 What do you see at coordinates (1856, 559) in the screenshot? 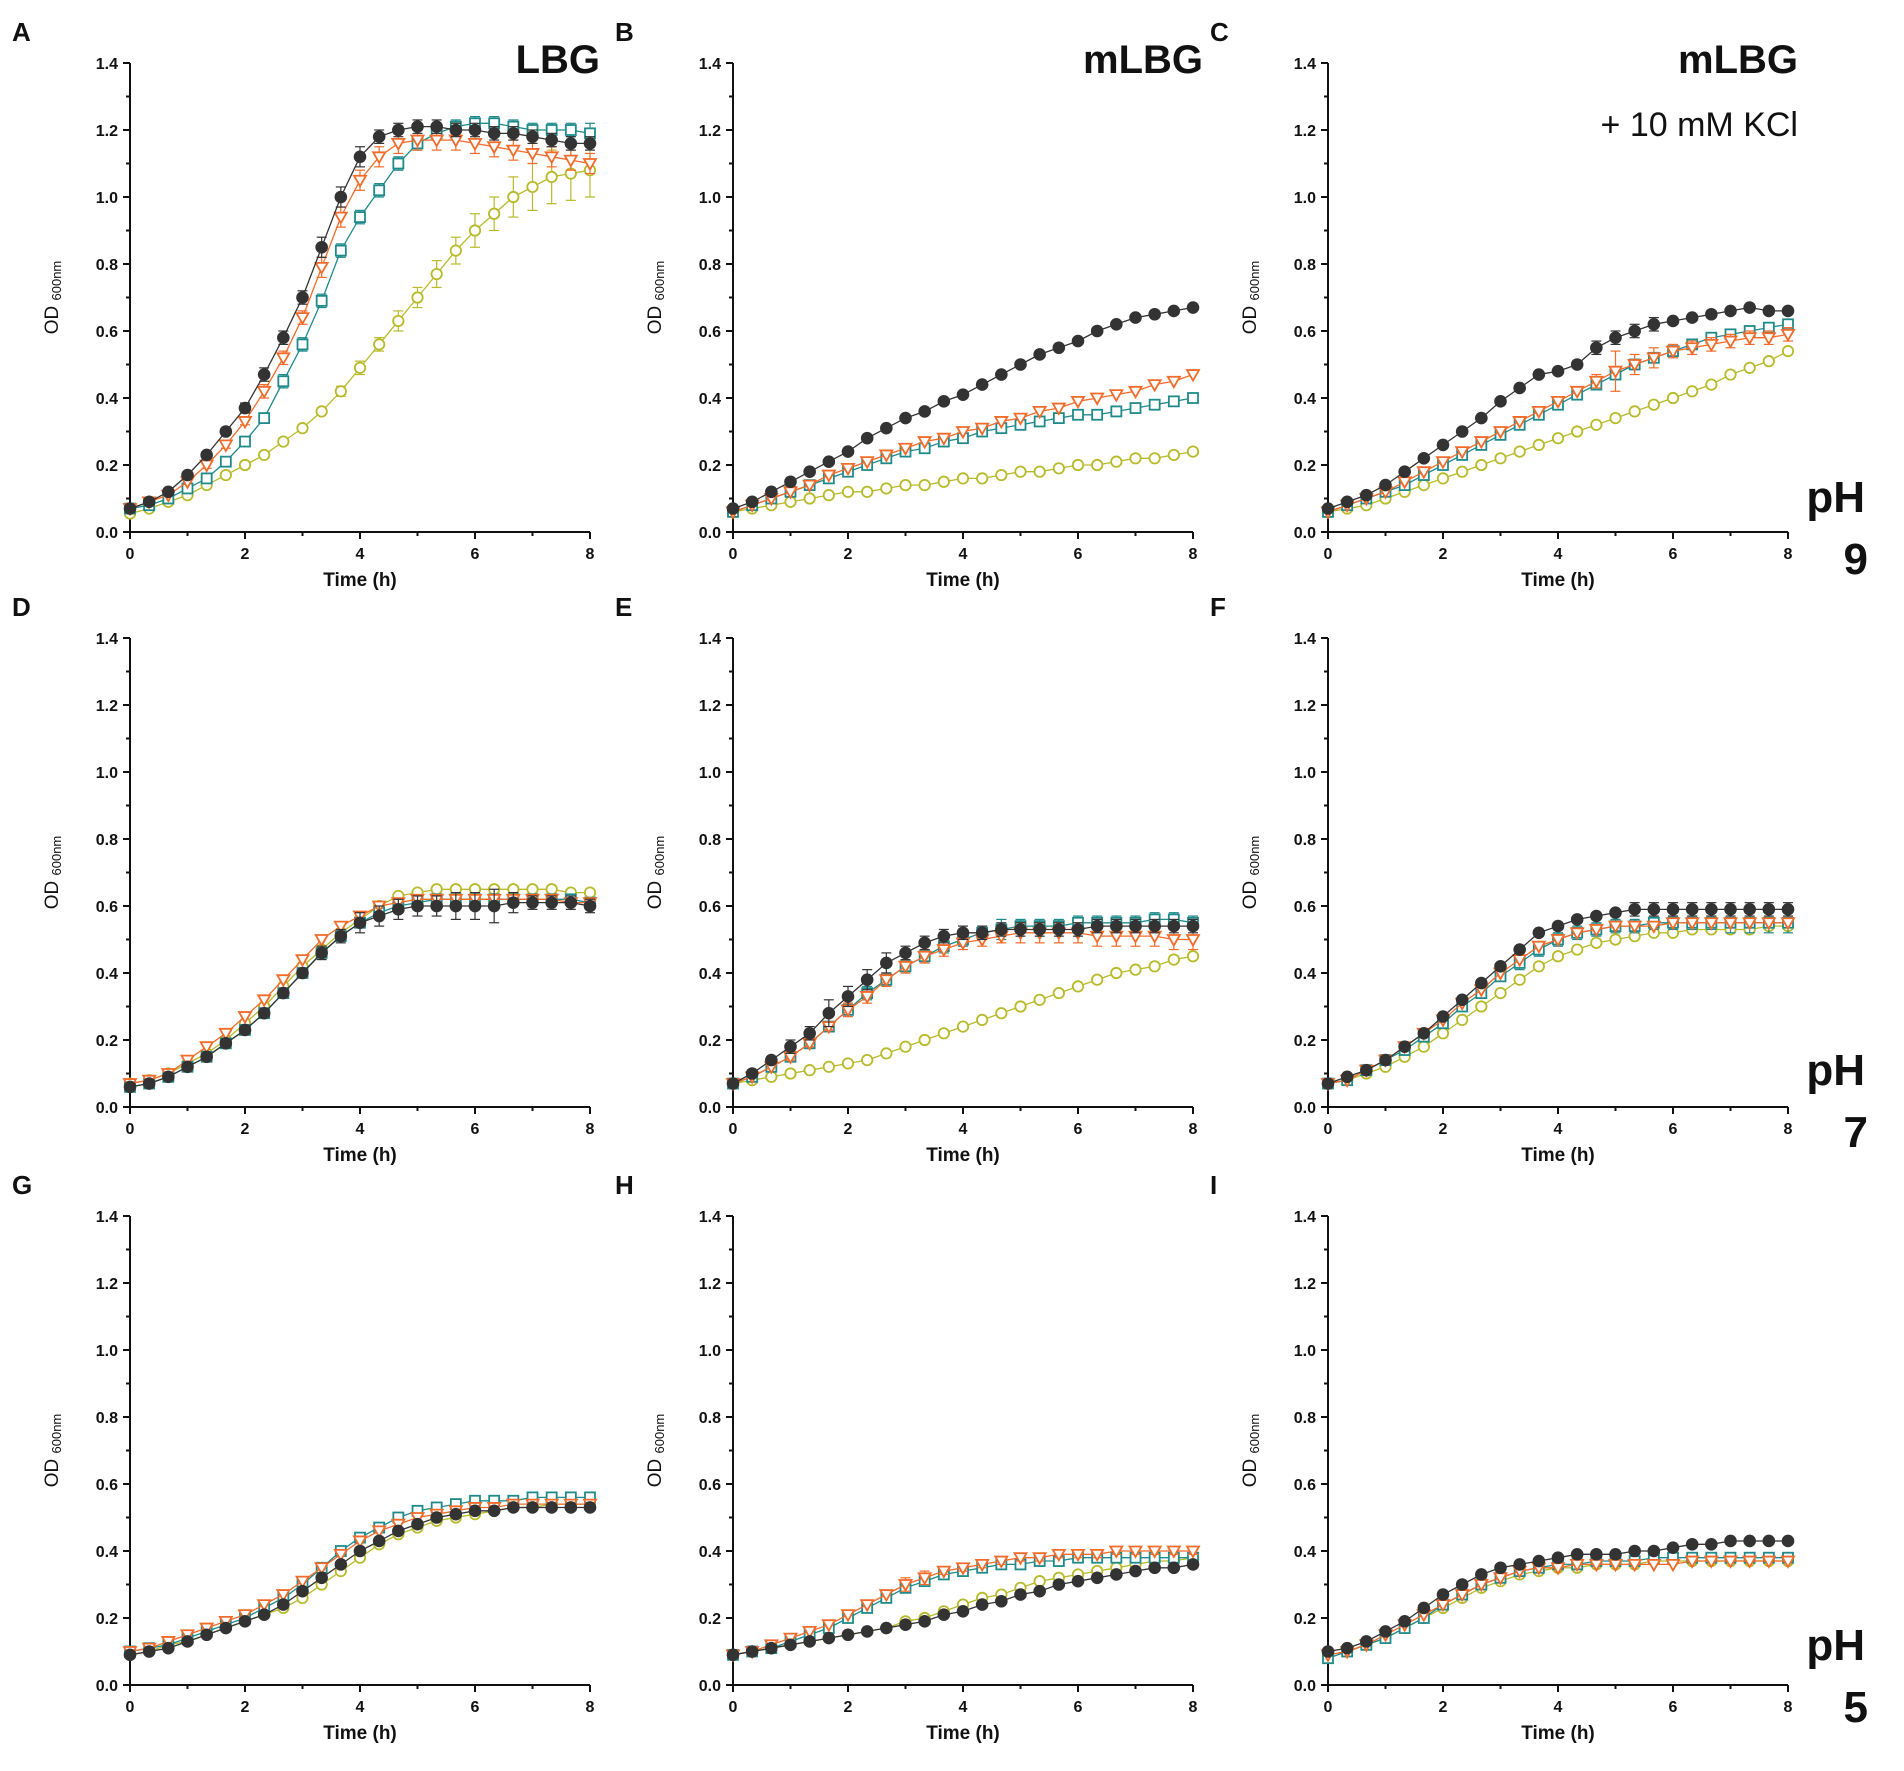
I see `row-label-ph9-value: 9` at bounding box center [1856, 559].